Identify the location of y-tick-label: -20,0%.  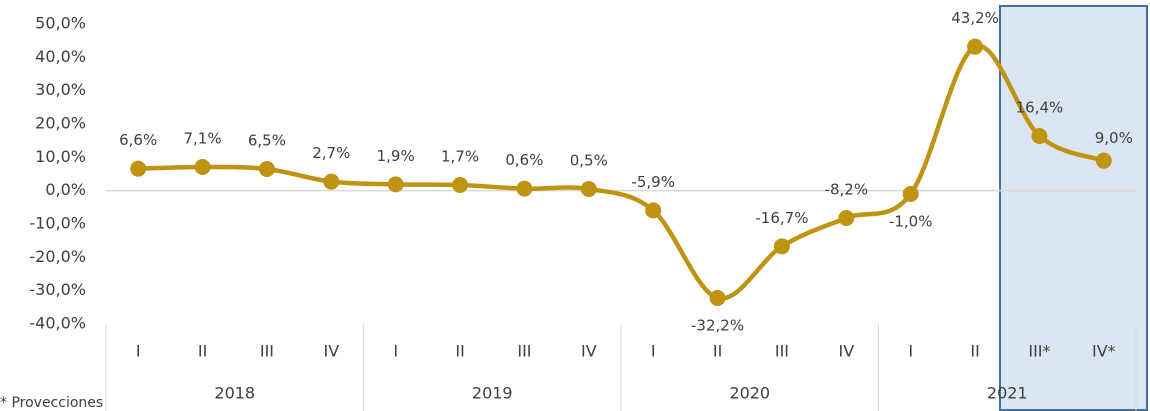
(57, 256).